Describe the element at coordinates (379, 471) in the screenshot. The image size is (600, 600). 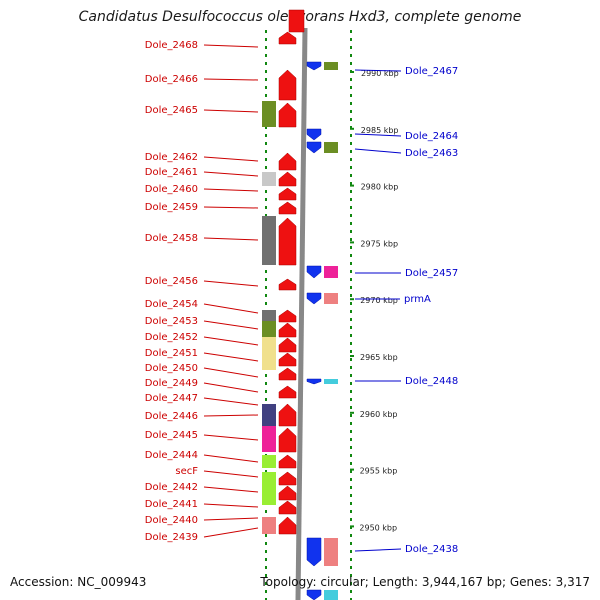
I see `kbp-label: 2955 kbp` at that location.